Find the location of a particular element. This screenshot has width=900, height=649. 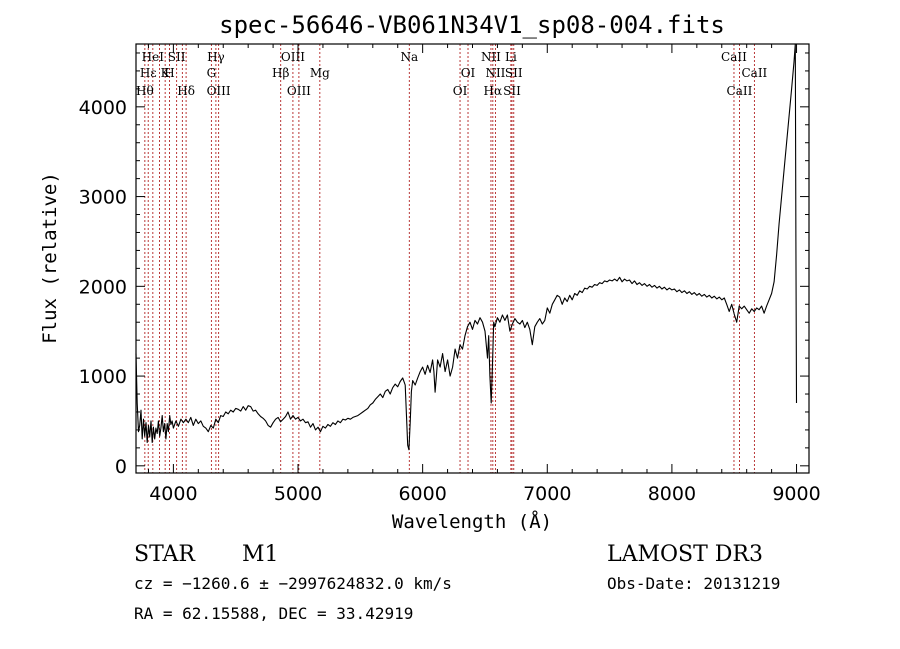

x-axis-label: Wavelength (Å) is located at coordinates (472, 521).